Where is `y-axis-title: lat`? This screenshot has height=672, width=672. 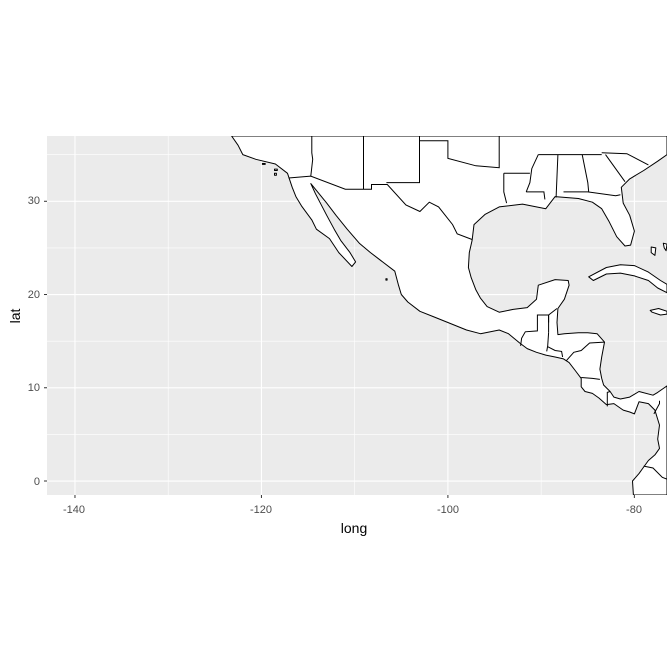
y-axis-title: lat is located at coordinates (15, 316).